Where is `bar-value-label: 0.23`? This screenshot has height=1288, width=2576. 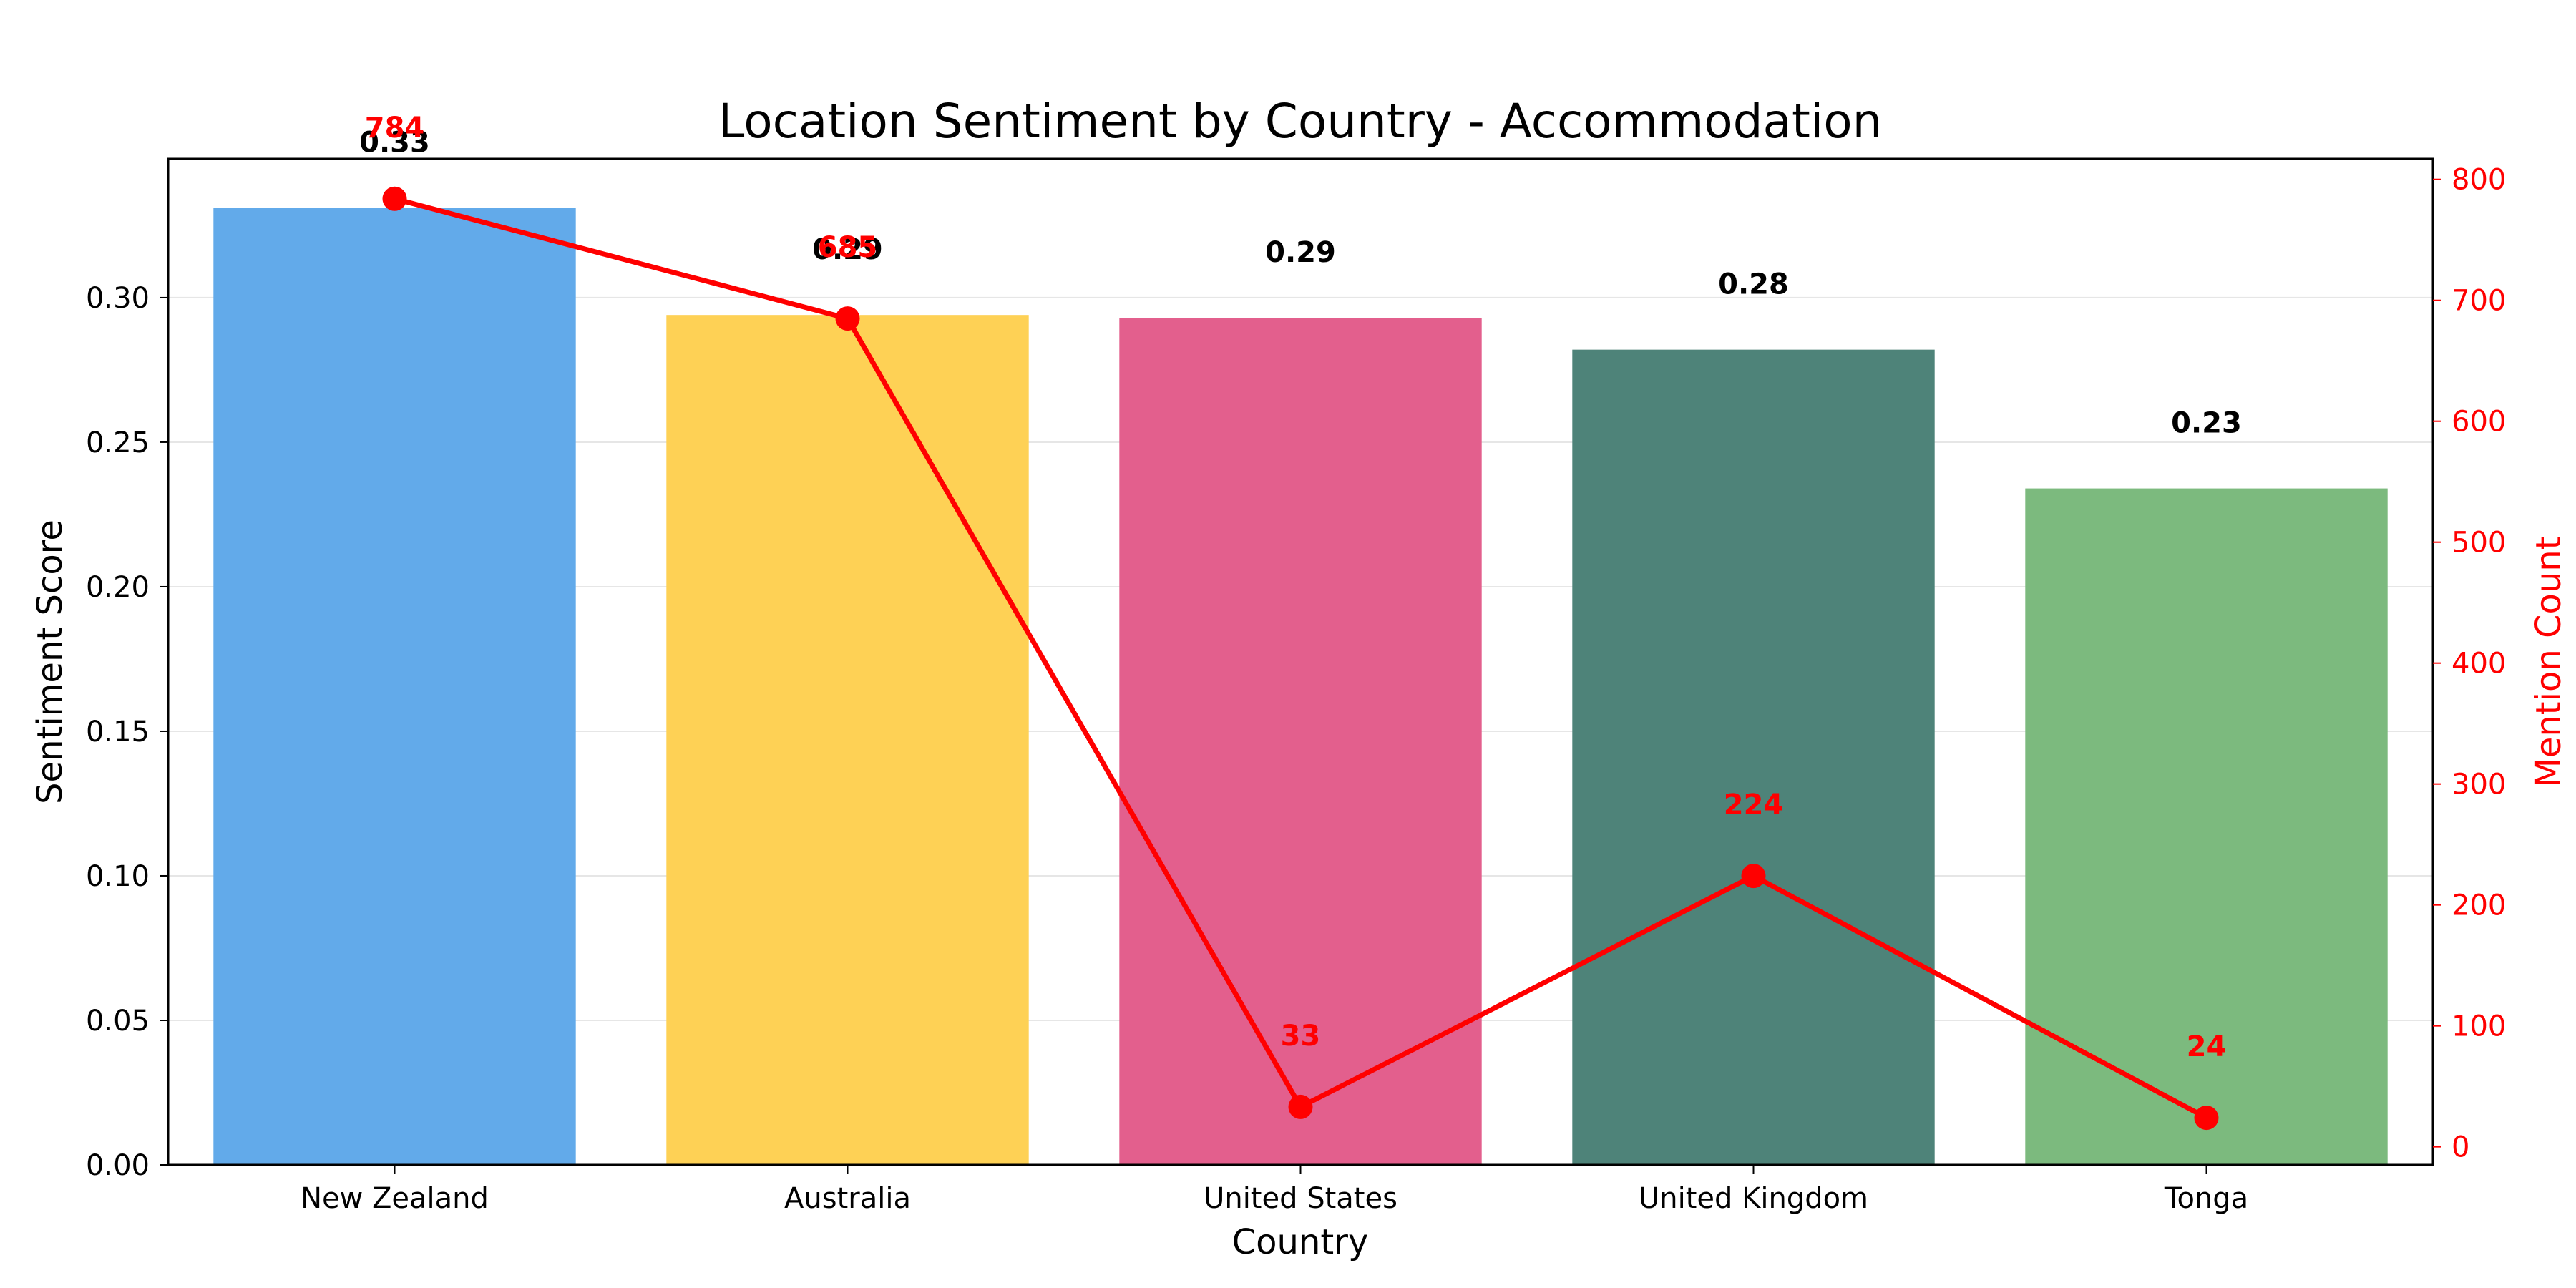 bar-value-label: 0.23 is located at coordinates (2206, 423).